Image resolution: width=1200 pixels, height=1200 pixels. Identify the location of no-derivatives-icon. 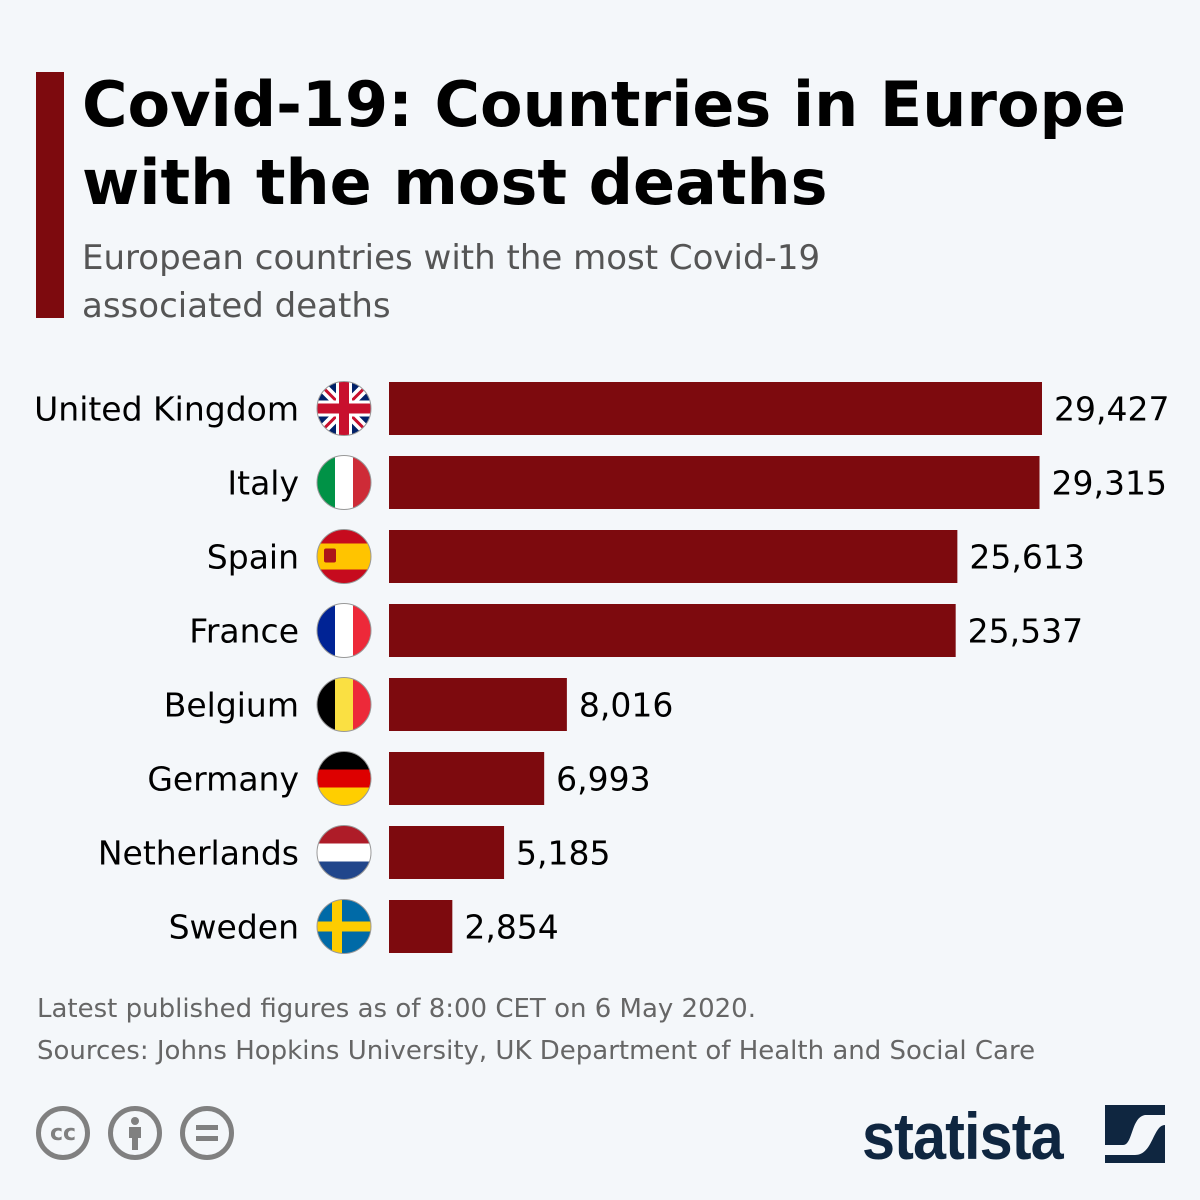
(207, 1133).